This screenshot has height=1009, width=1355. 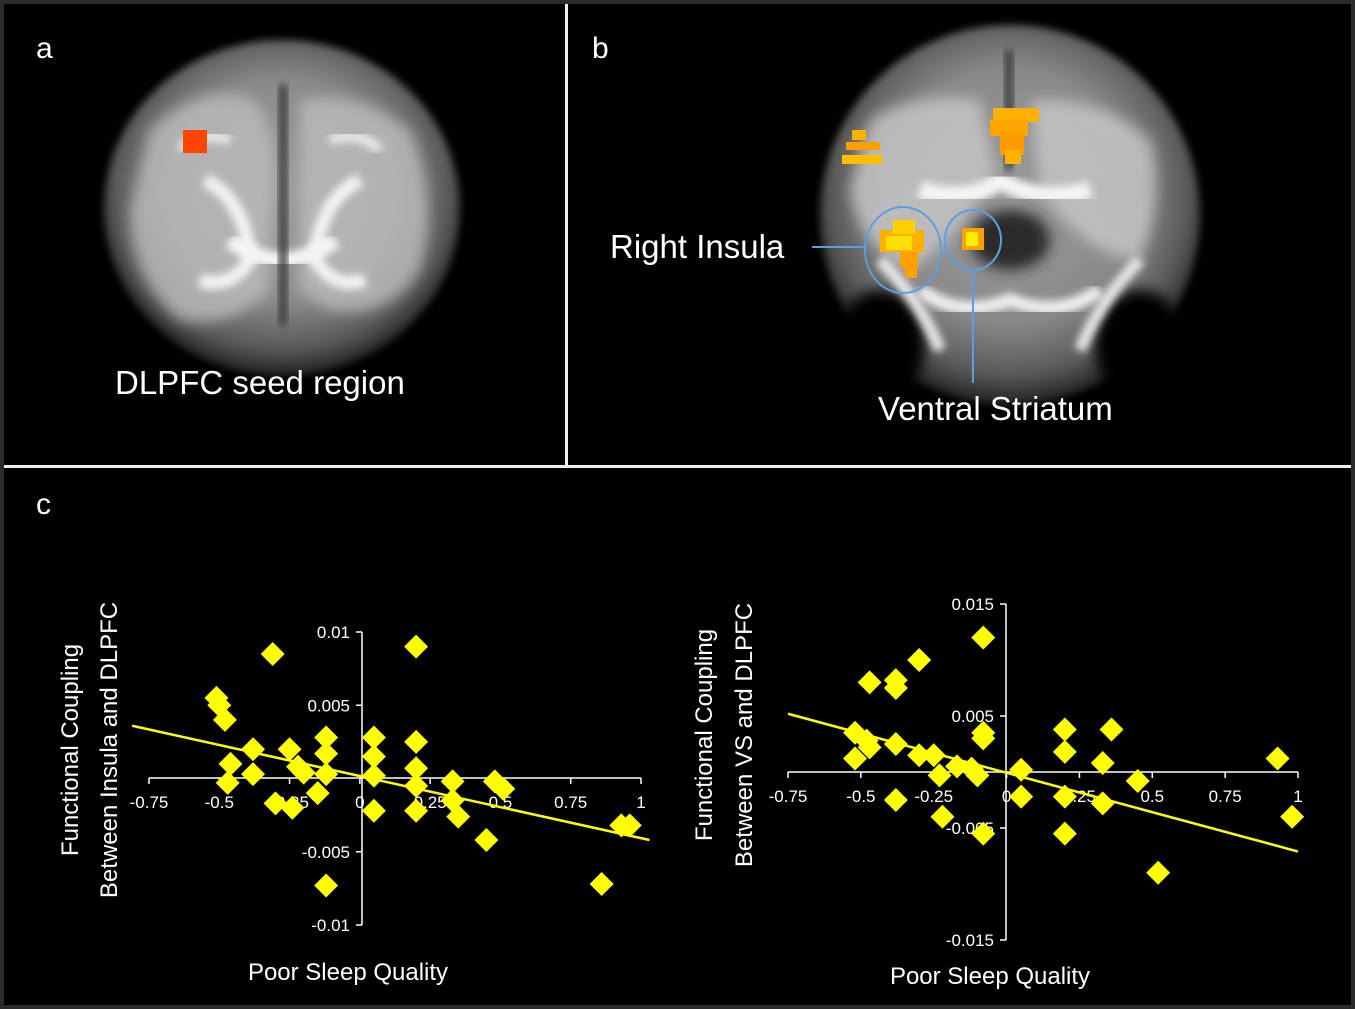 I want to click on activation-right-insula, so click(x=902, y=249).